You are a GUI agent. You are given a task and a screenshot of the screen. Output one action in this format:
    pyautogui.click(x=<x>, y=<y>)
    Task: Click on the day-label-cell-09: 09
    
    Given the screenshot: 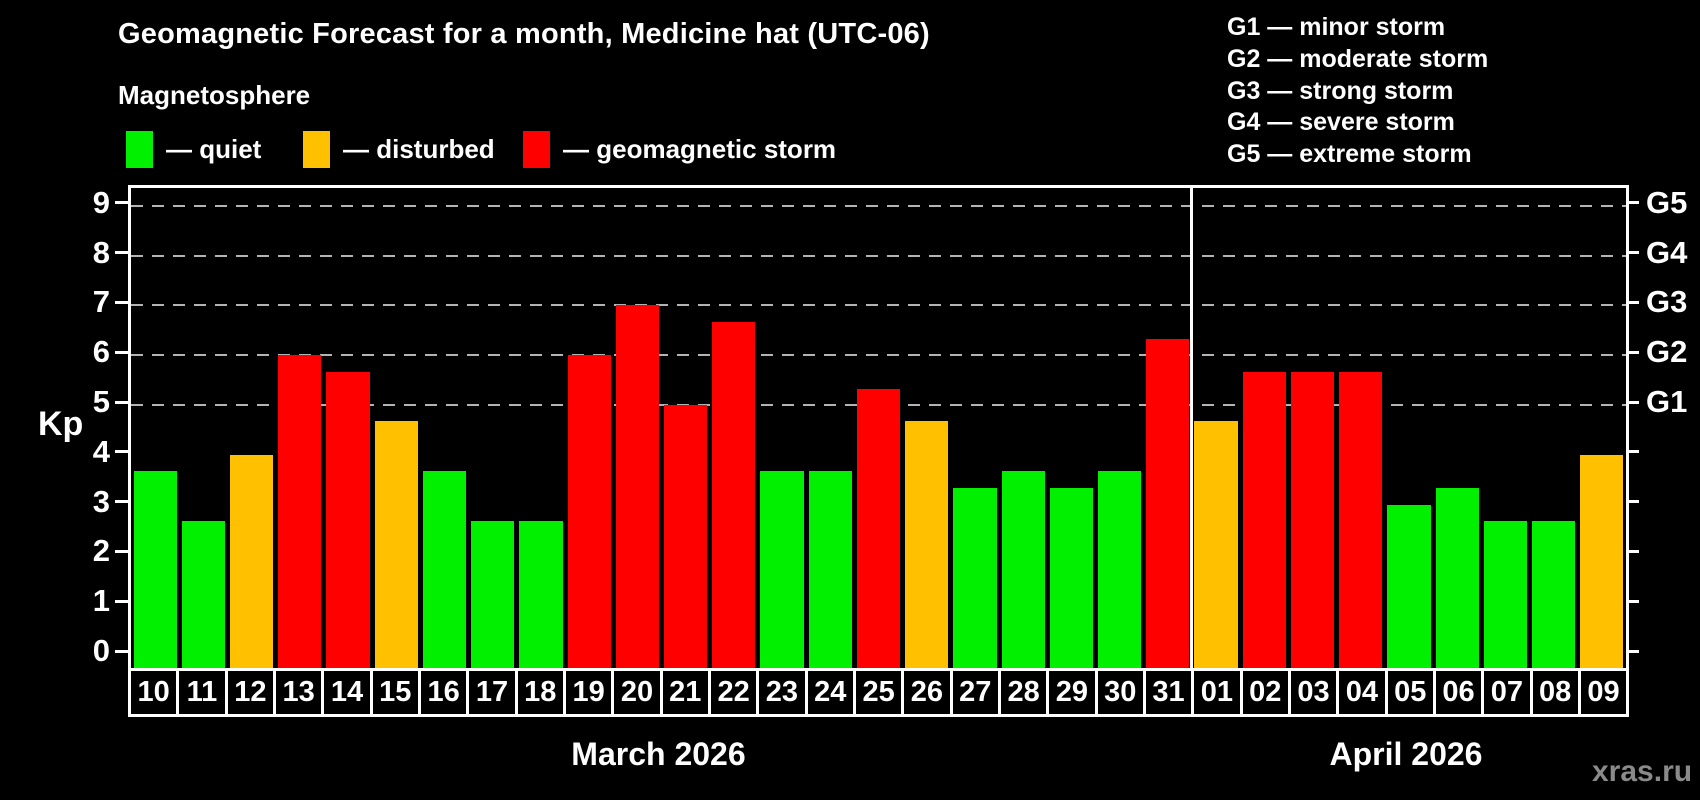 What is the action you would take?
    pyautogui.click(x=1603, y=692)
    